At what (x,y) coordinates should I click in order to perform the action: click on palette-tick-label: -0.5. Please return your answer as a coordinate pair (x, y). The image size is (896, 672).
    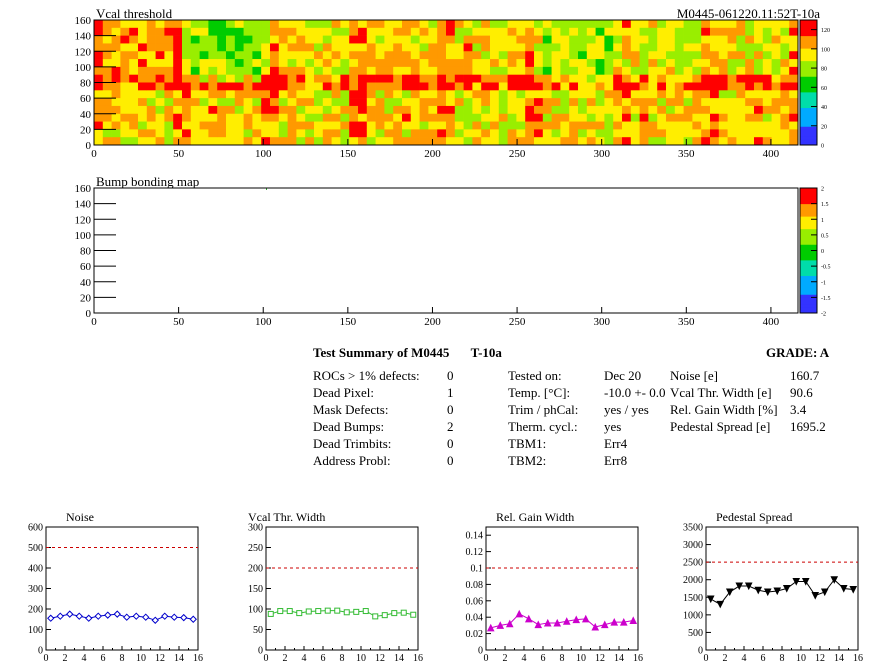
    Looking at the image, I should click on (826, 268).